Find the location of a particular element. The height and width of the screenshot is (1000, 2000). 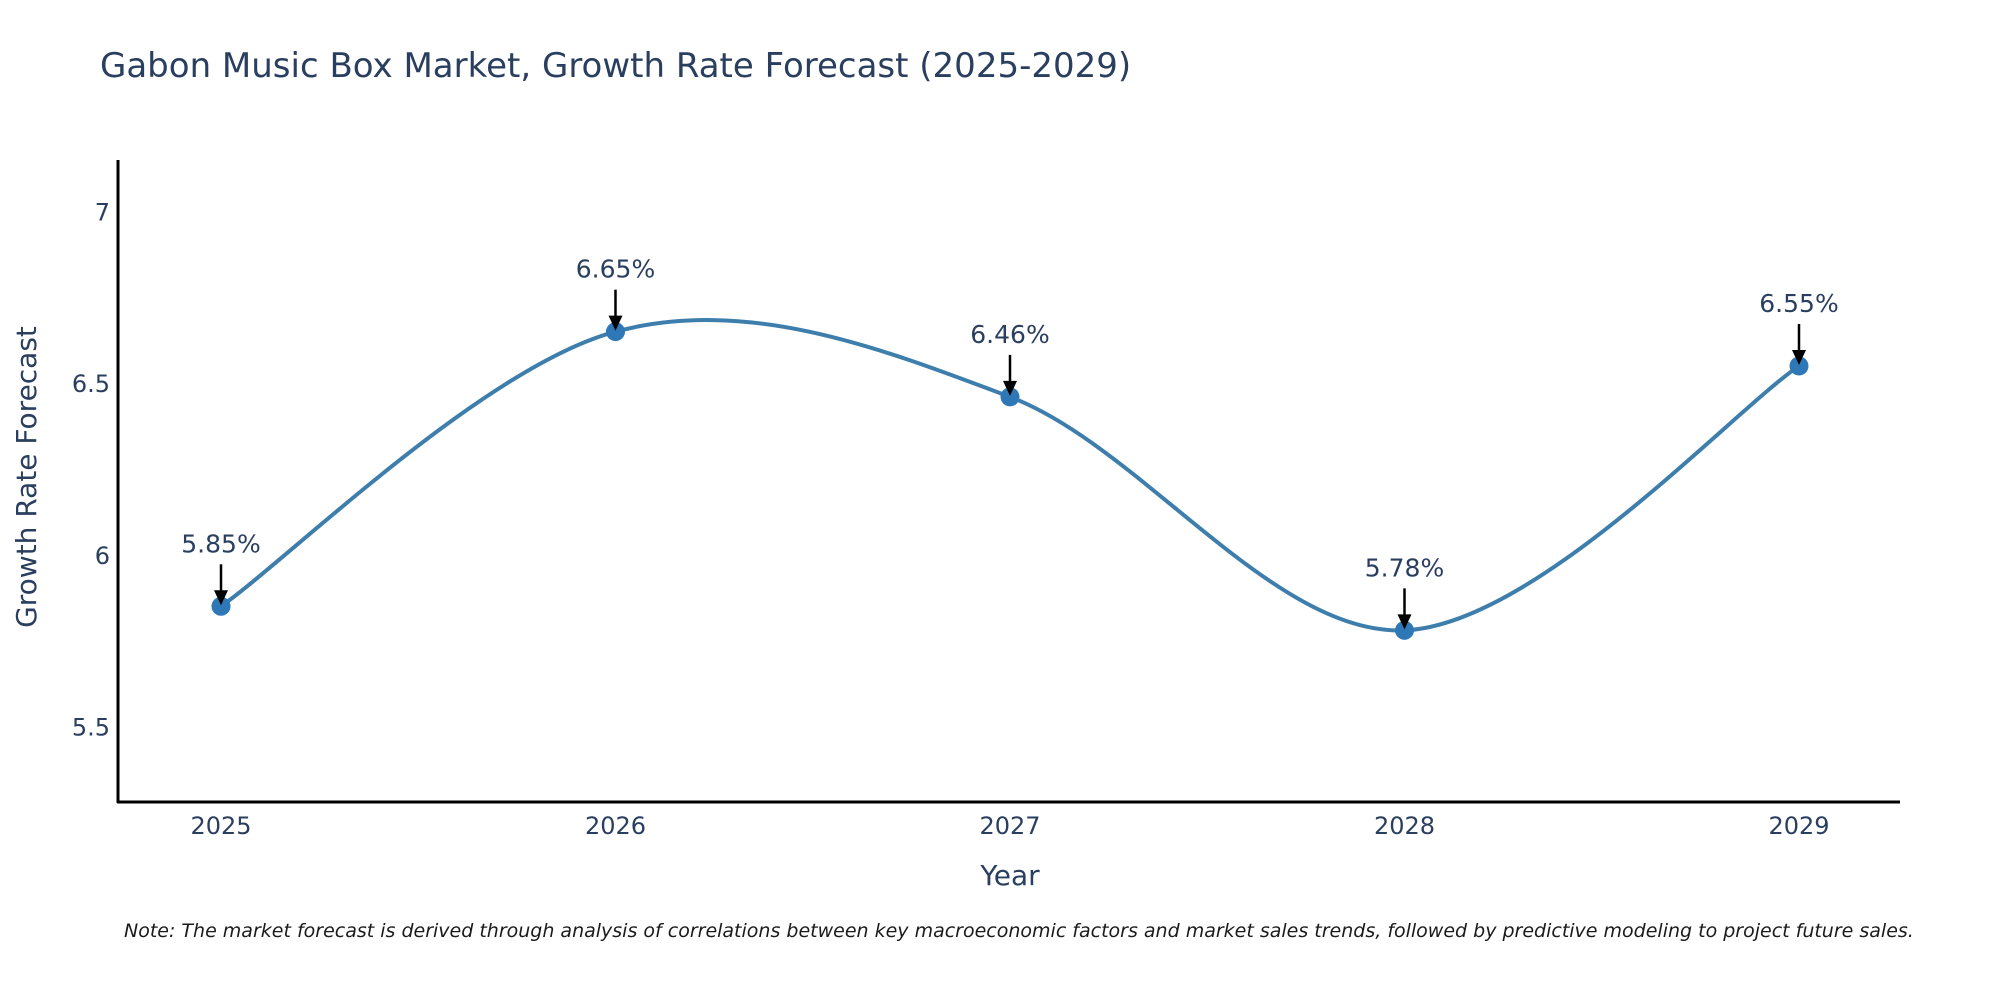

x-tick-label: 2027 is located at coordinates (1009, 826).